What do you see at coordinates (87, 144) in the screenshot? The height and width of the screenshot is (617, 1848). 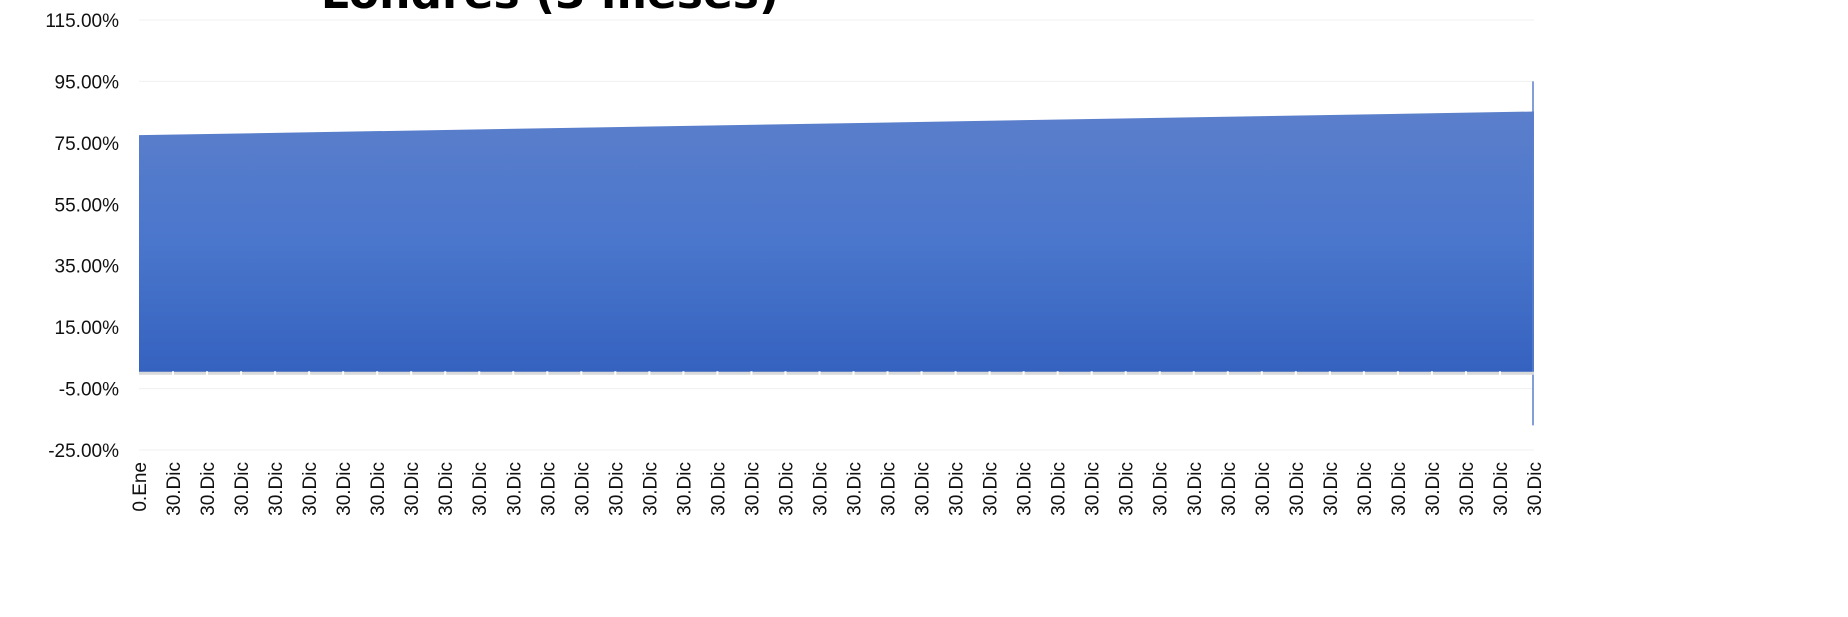 I see `y-tick-label: 75.00%` at bounding box center [87, 144].